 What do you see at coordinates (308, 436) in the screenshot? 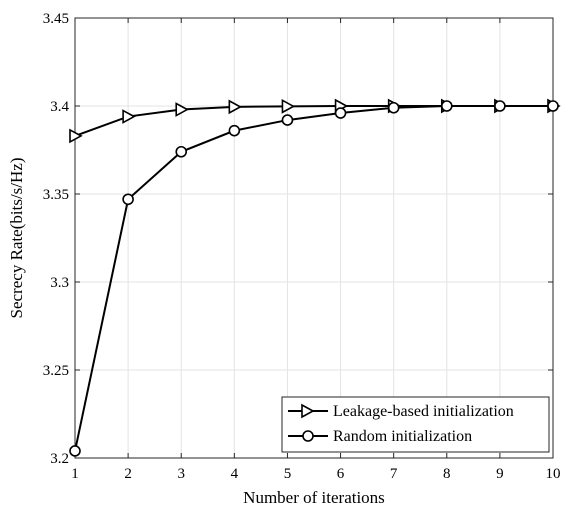
I see `legend-marker-circle-icon` at bounding box center [308, 436].